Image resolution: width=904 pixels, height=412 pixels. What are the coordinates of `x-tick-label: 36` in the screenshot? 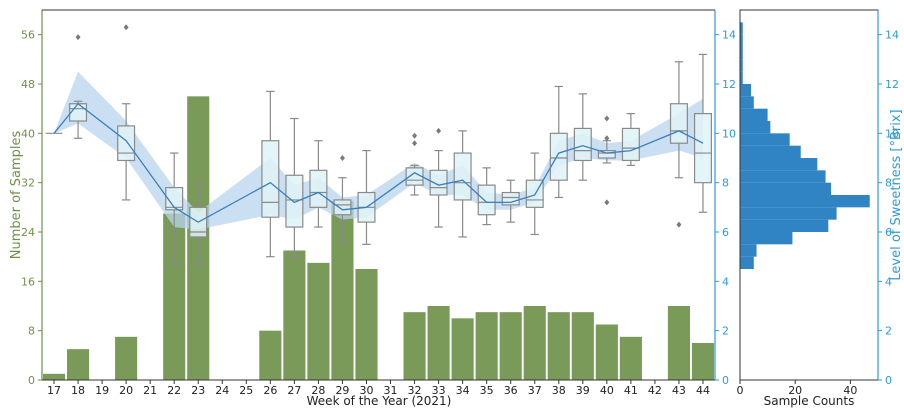 It's located at (511, 390).